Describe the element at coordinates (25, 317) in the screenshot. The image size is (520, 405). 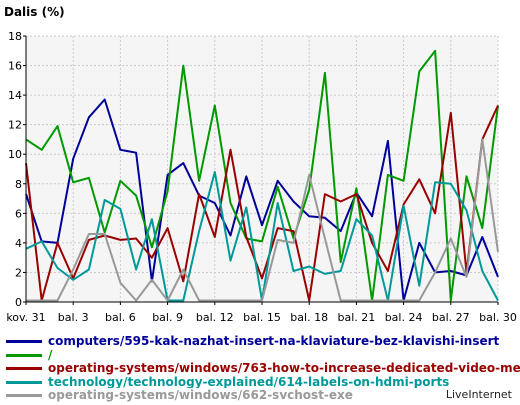
I see `x-tick-label: kov. 31` at that location.